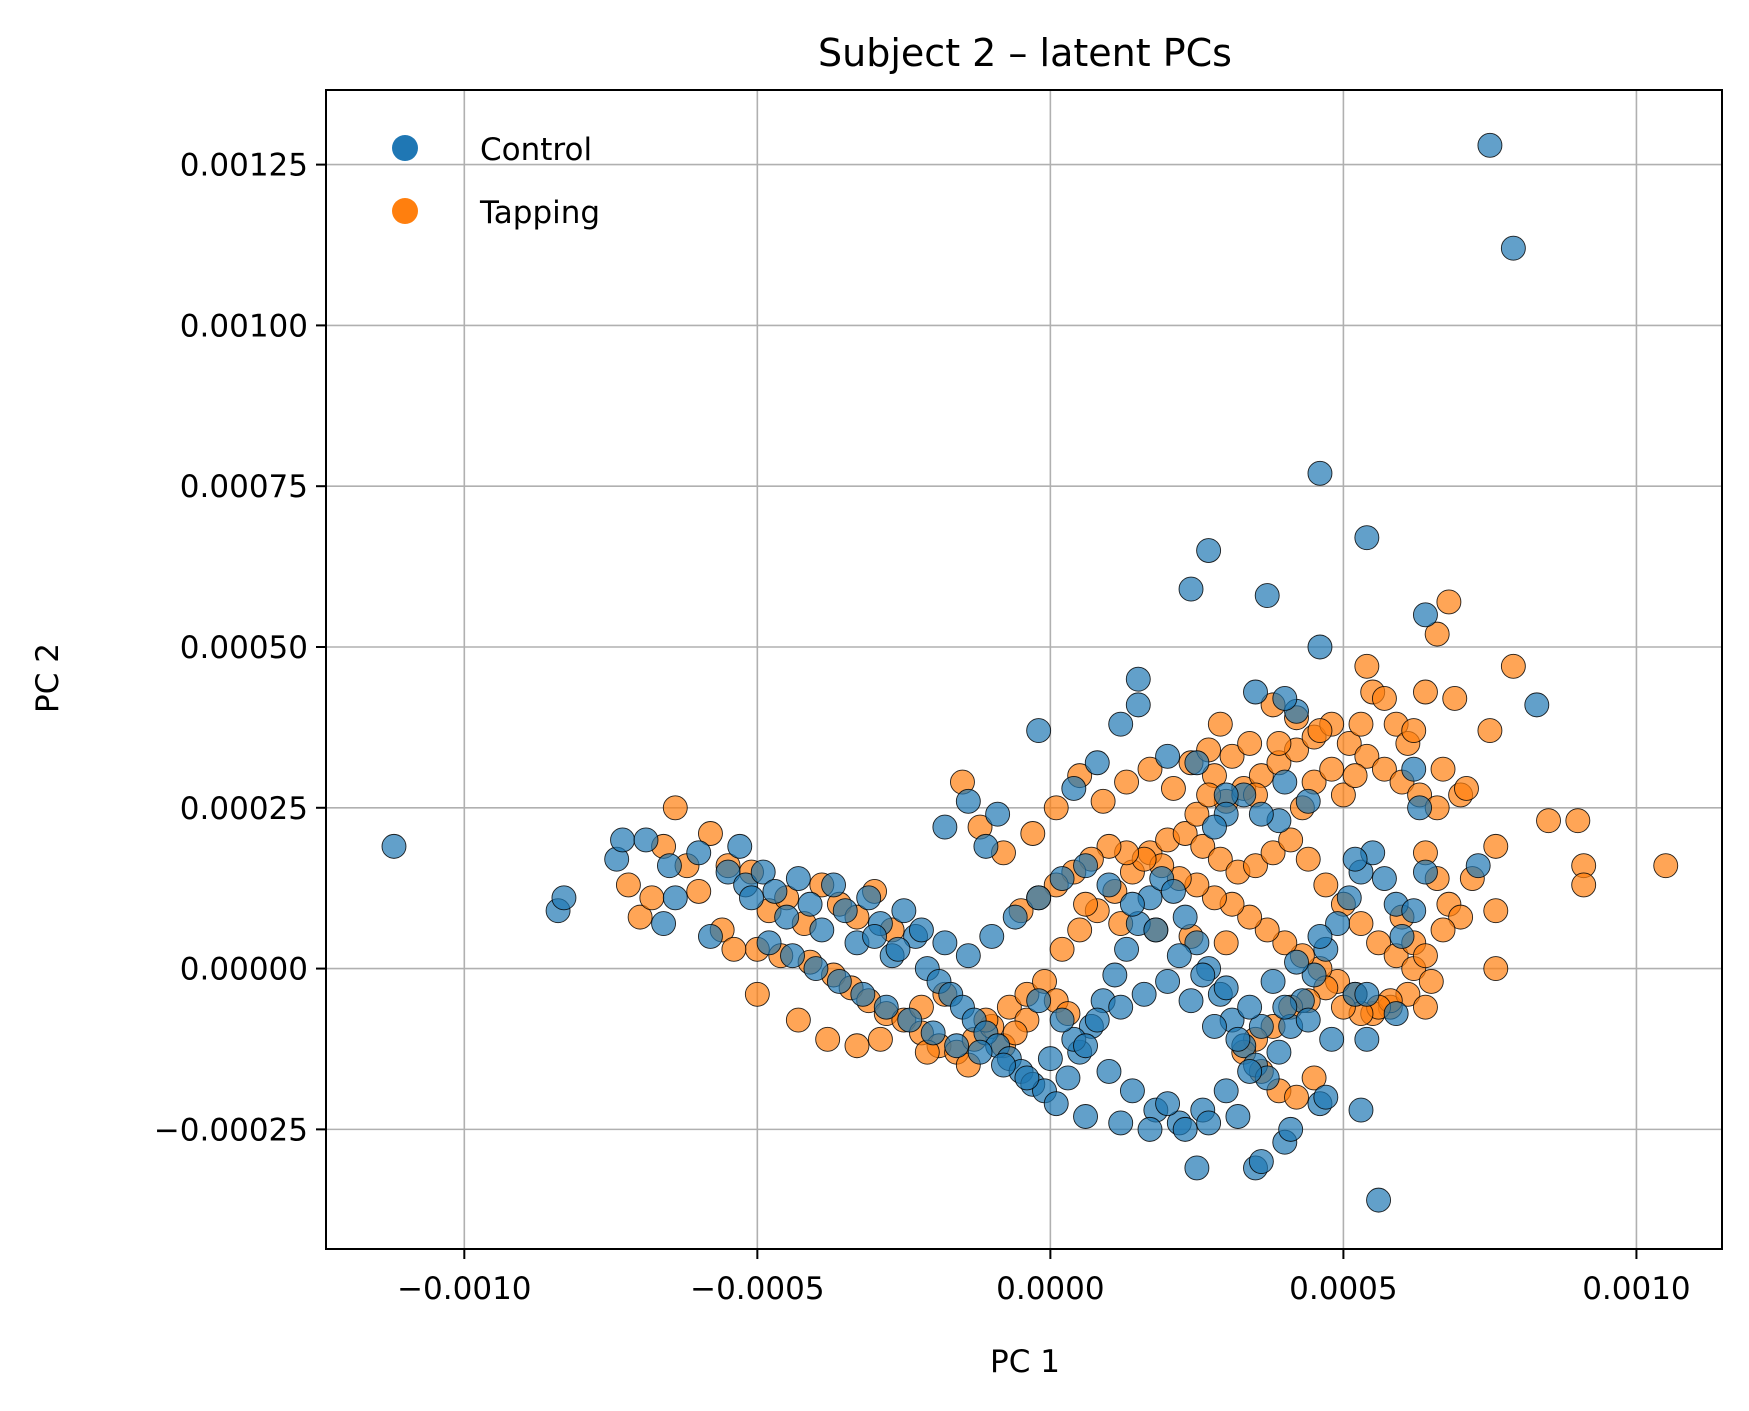 The height and width of the screenshot is (1411, 1749). I want to click on y-tick-label: 0.00125, so click(244, 166).